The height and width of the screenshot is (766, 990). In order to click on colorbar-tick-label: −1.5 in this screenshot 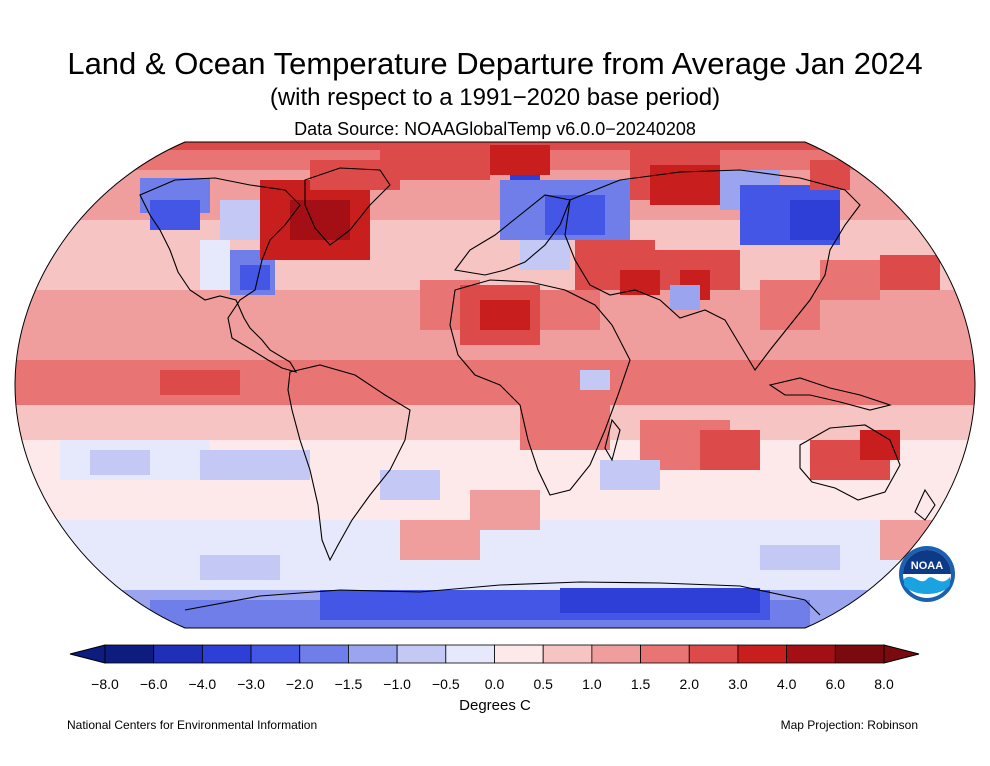, I will do `click(349, 684)`.